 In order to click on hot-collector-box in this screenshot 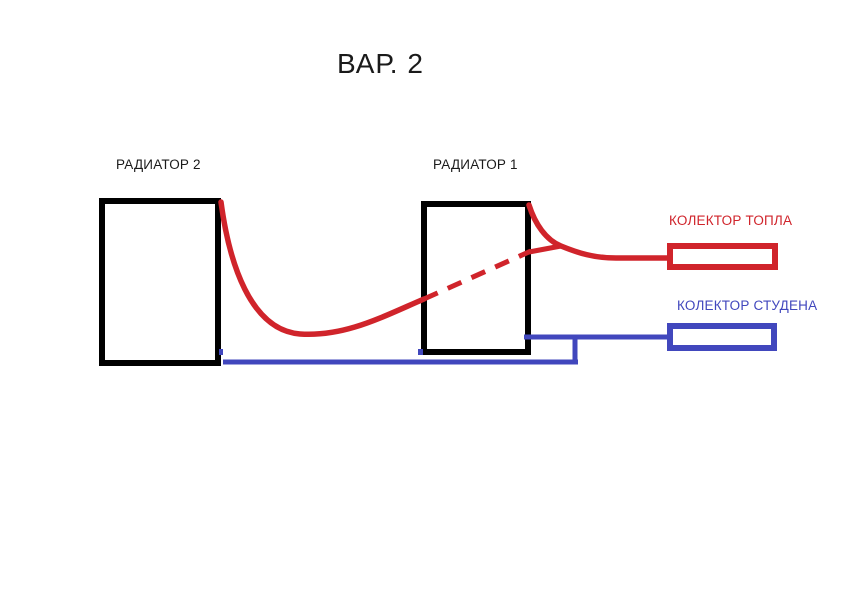, I will do `click(722, 256)`.